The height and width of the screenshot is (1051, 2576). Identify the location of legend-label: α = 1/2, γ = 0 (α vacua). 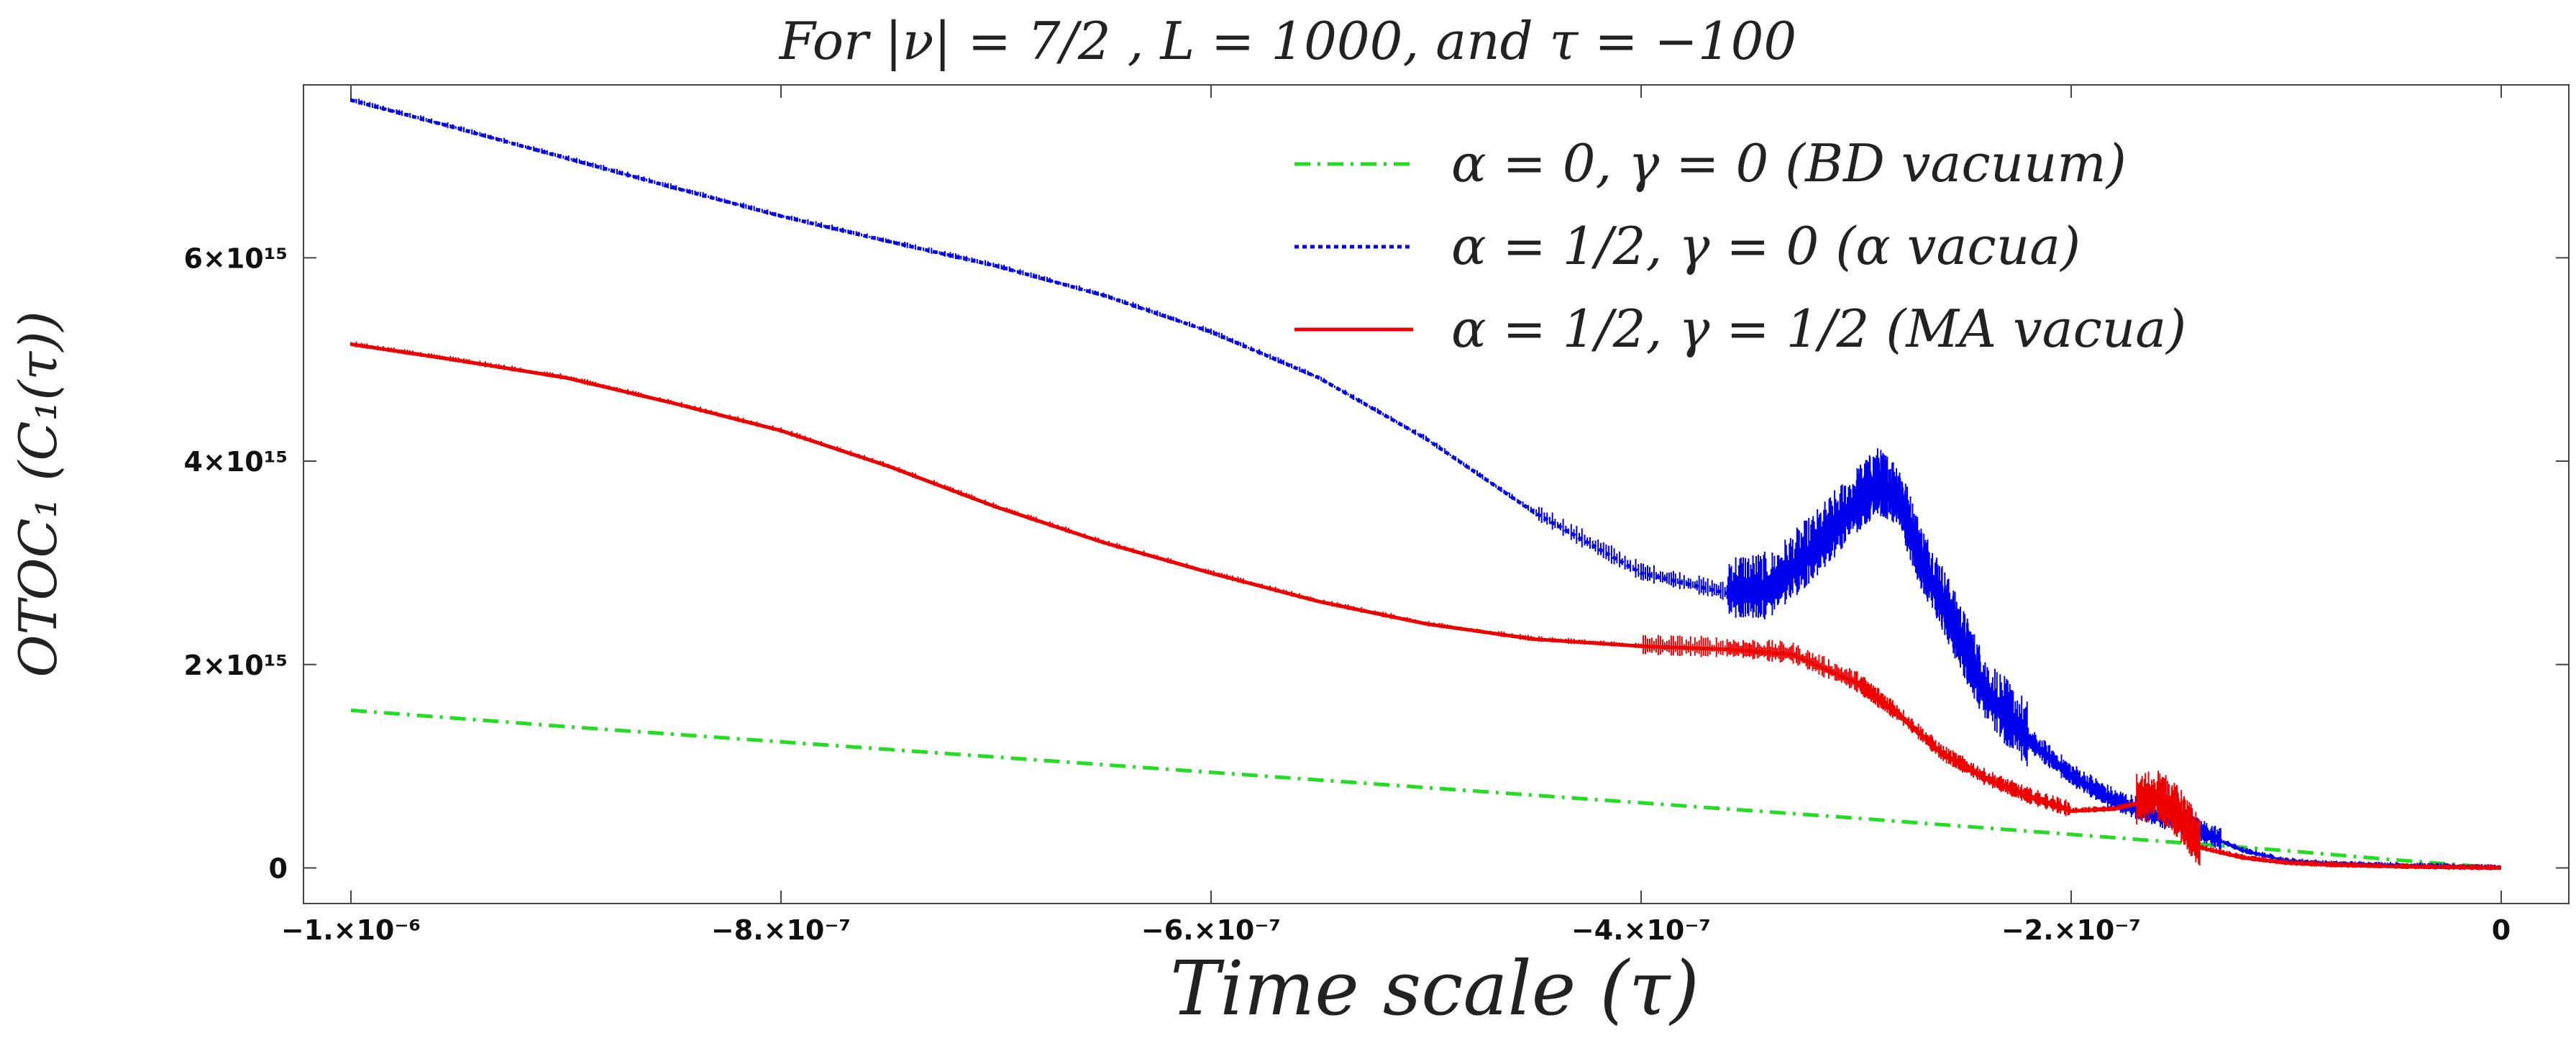
(1766, 246).